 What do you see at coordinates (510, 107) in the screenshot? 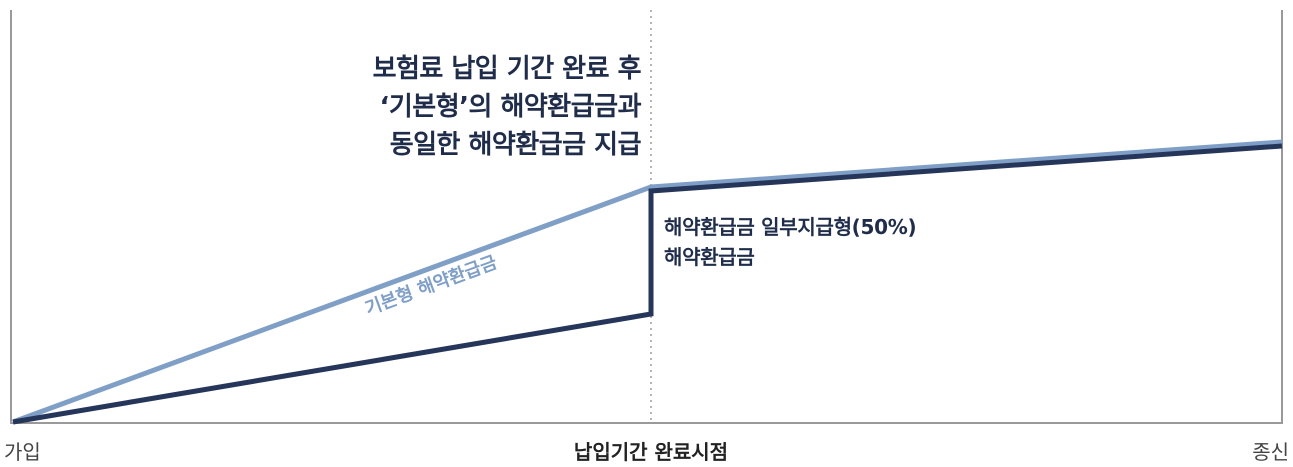
I see `headline-line-2: ‘기본형’의 해약환급금과` at bounding box center [510, 107].